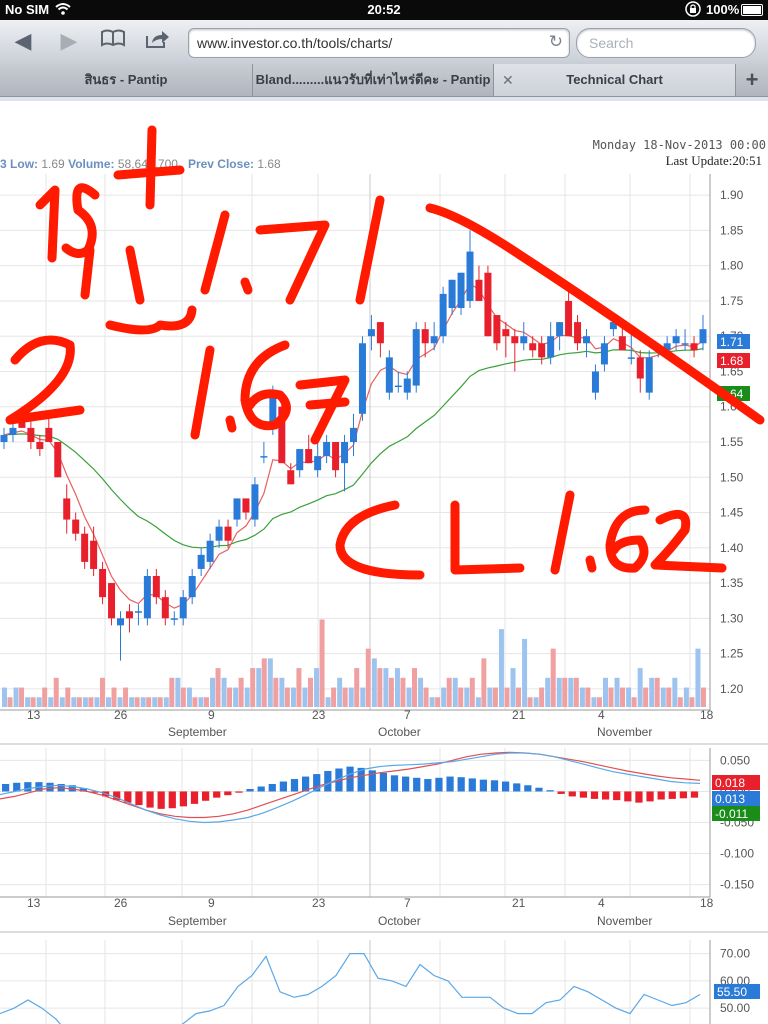 Image resolution: width=768 pixels, height=1024 pixels. Describe the element at coordinates (752, 10) in the screenshot. I see `battery-icon` at that location.